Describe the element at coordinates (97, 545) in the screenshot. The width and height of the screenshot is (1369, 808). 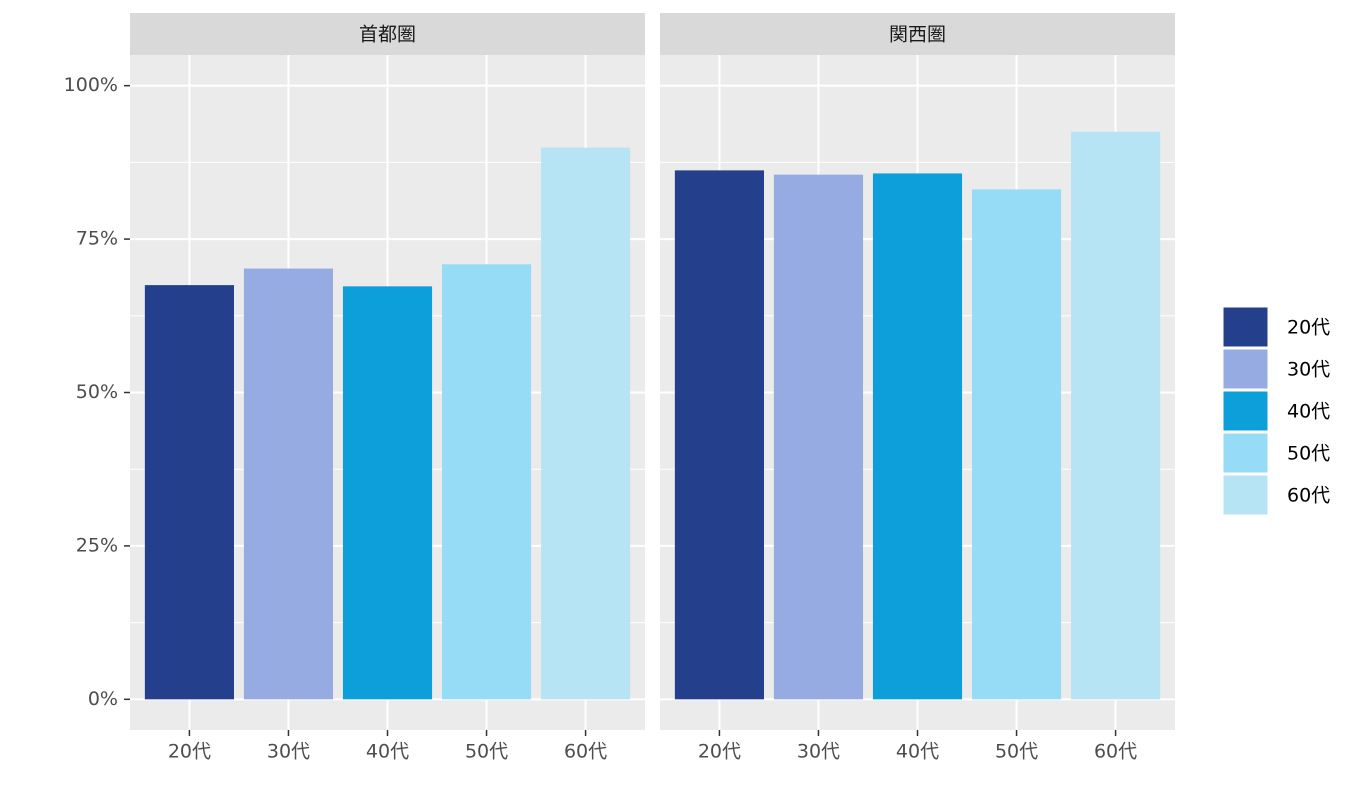
I see `y-tick-label: 25%` at that location.